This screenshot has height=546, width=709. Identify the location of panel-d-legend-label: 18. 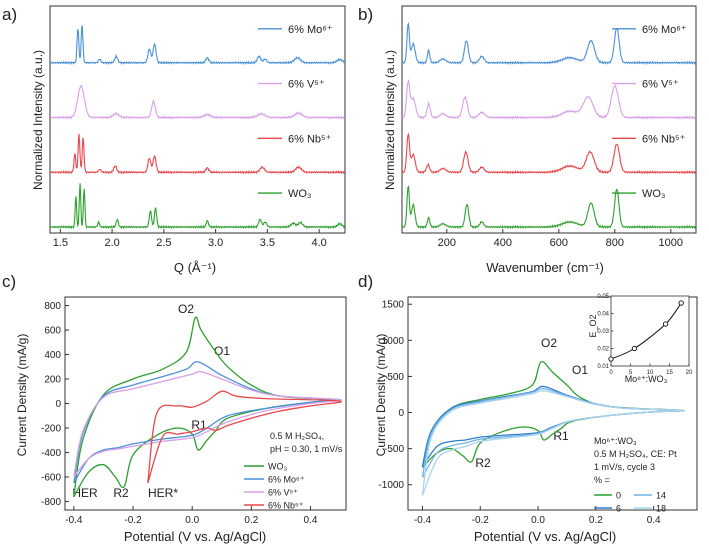
(661, 509).